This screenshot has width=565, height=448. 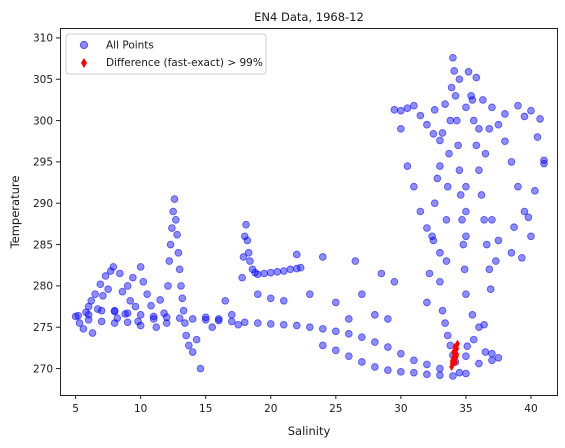 I want to click on legend: All Points Difference (fast-exact) > 99%, so click(x=166, y=54).